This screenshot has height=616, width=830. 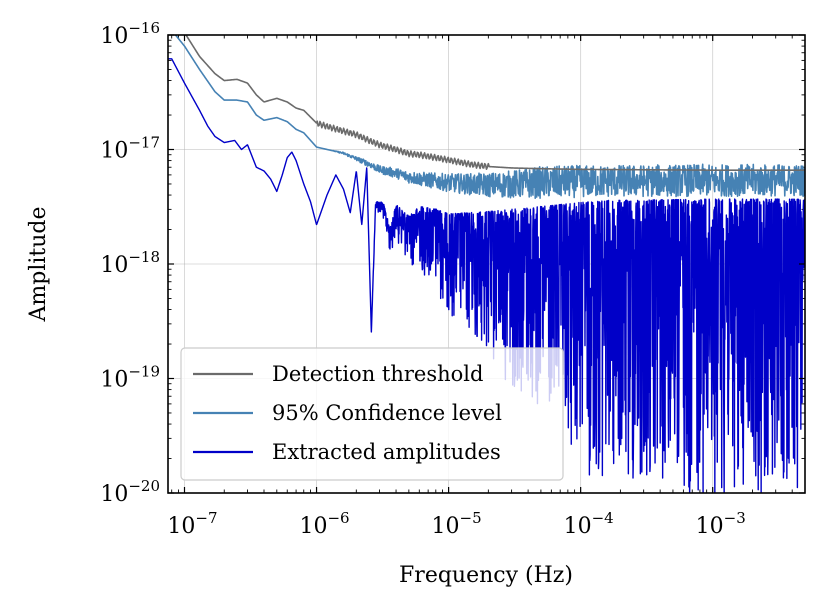 I want to click on y-tick-label: 10−19, so click(x=130, y=378).